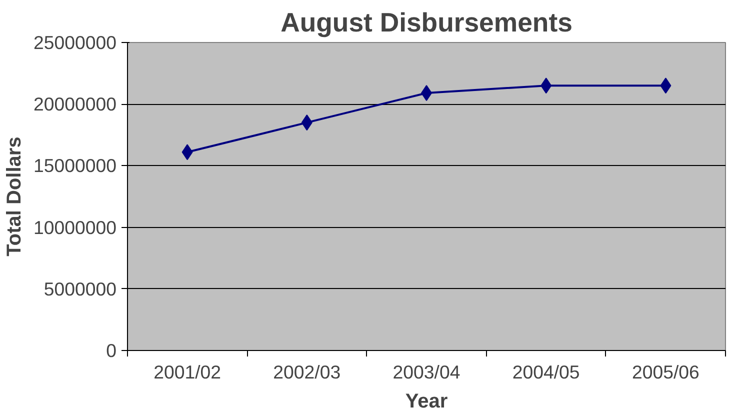 This screenshot has width=737, height=415. What do you see at coordinates (14, 196) in the screenshot?
I see `y-axis-title: Total Dollars` at bounding box center [14, 196].